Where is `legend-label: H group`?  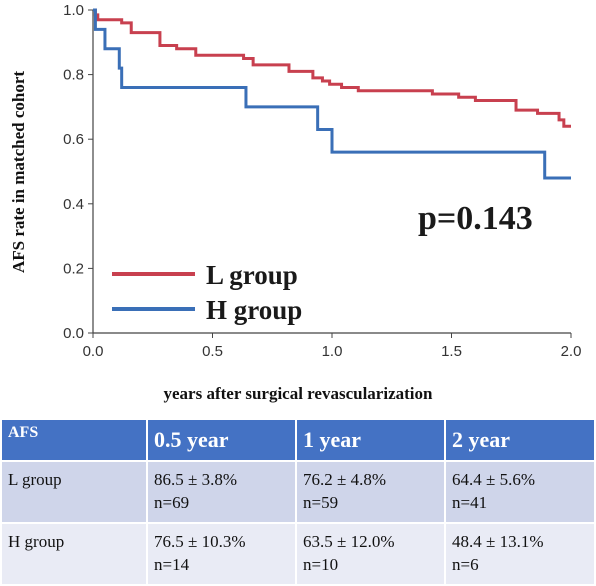 legend-label: H group is located at coordinates (254, 310).